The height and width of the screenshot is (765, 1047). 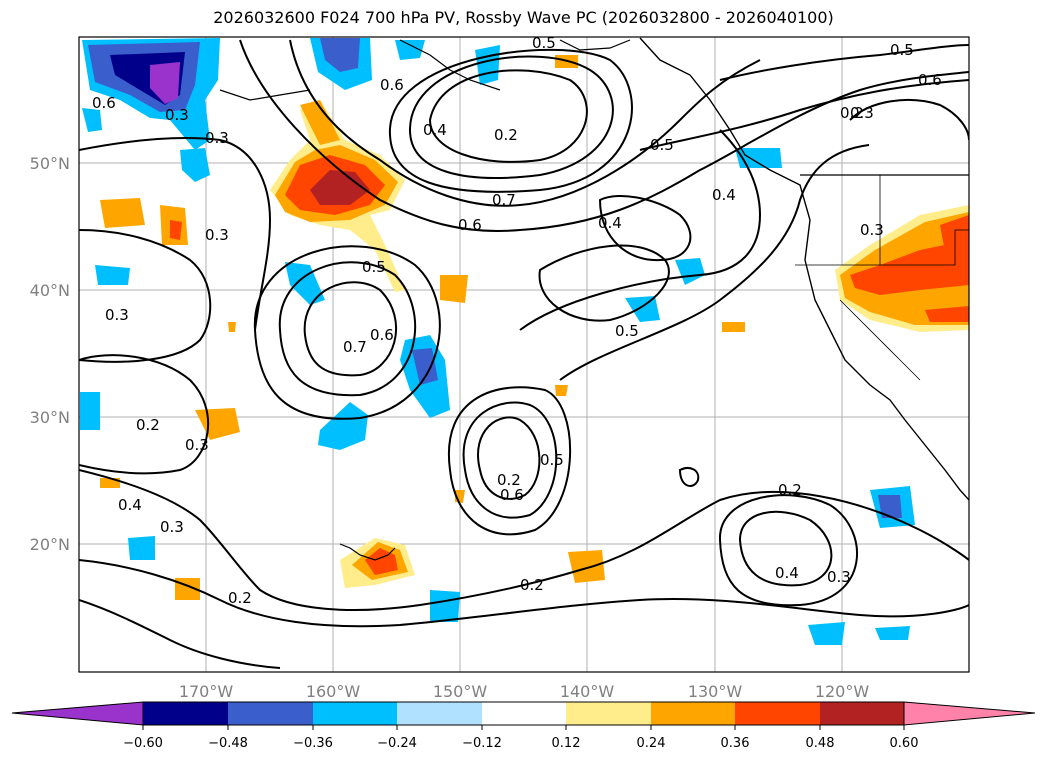 I want to click on colorbar-label: −0.48, so click(x=228, y=743).